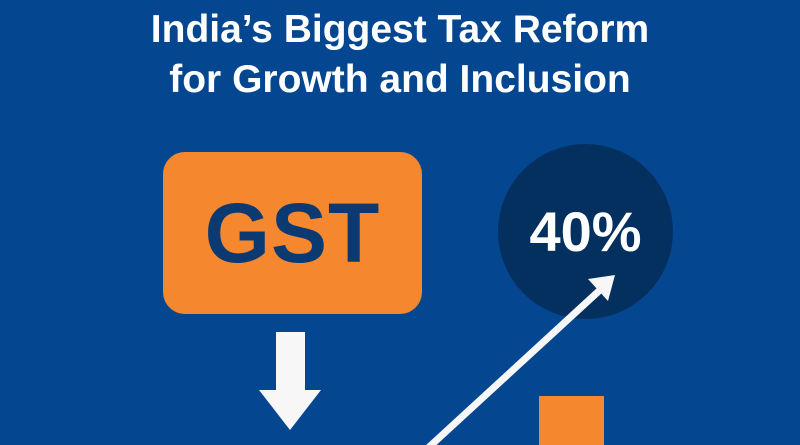 The width and height of the screenshot is (800, 445). I want to click on gst-label: GST, so click(292, 232).